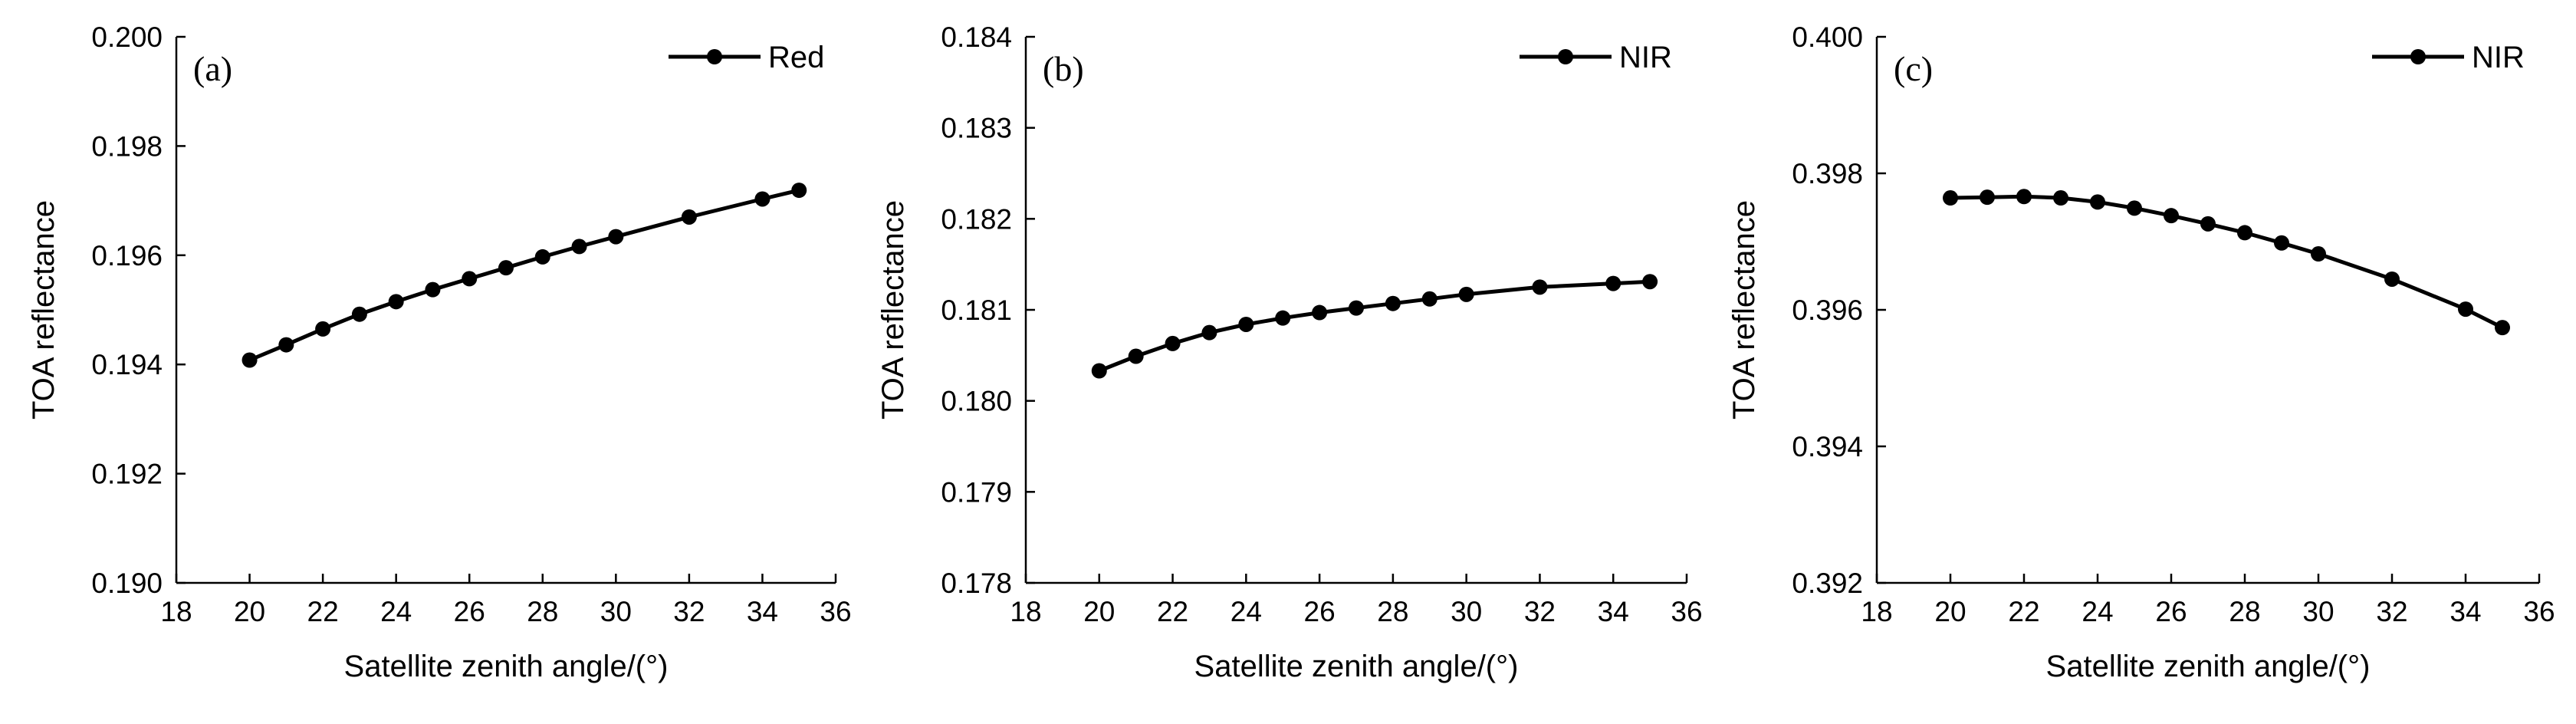 The width and height of the screenshot is (2576, 724). Describe the element at coordinates (212, 68) in the screenshot. I see `panel-label: (a)` at that location.